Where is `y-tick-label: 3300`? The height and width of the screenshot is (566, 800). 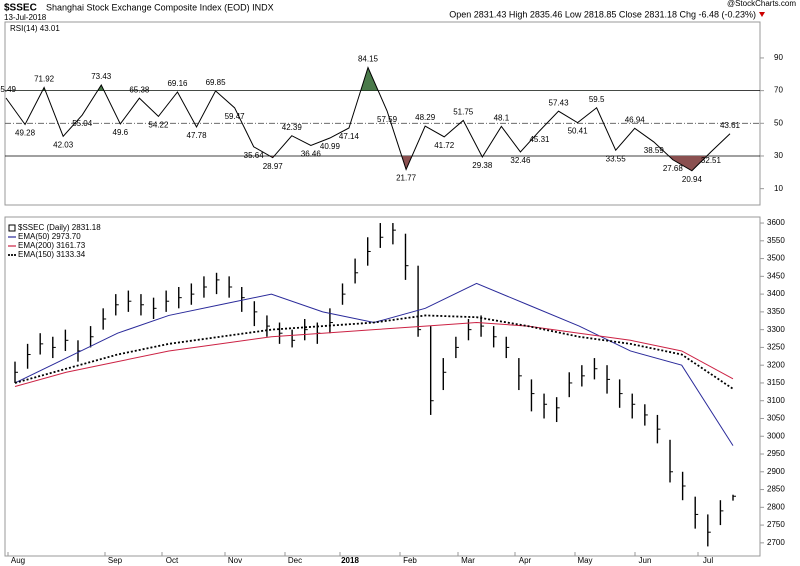 y-tick-label: 3300 is located at coordinates (776, 329).